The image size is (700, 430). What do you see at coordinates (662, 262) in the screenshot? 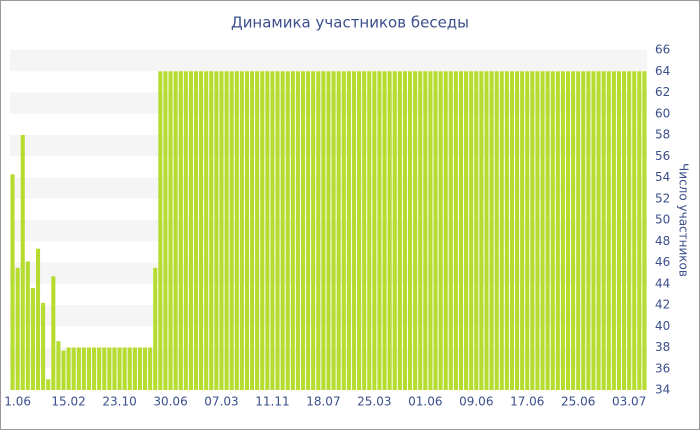
I see `y-tick-label: 46` at bounding box center [662, 262].